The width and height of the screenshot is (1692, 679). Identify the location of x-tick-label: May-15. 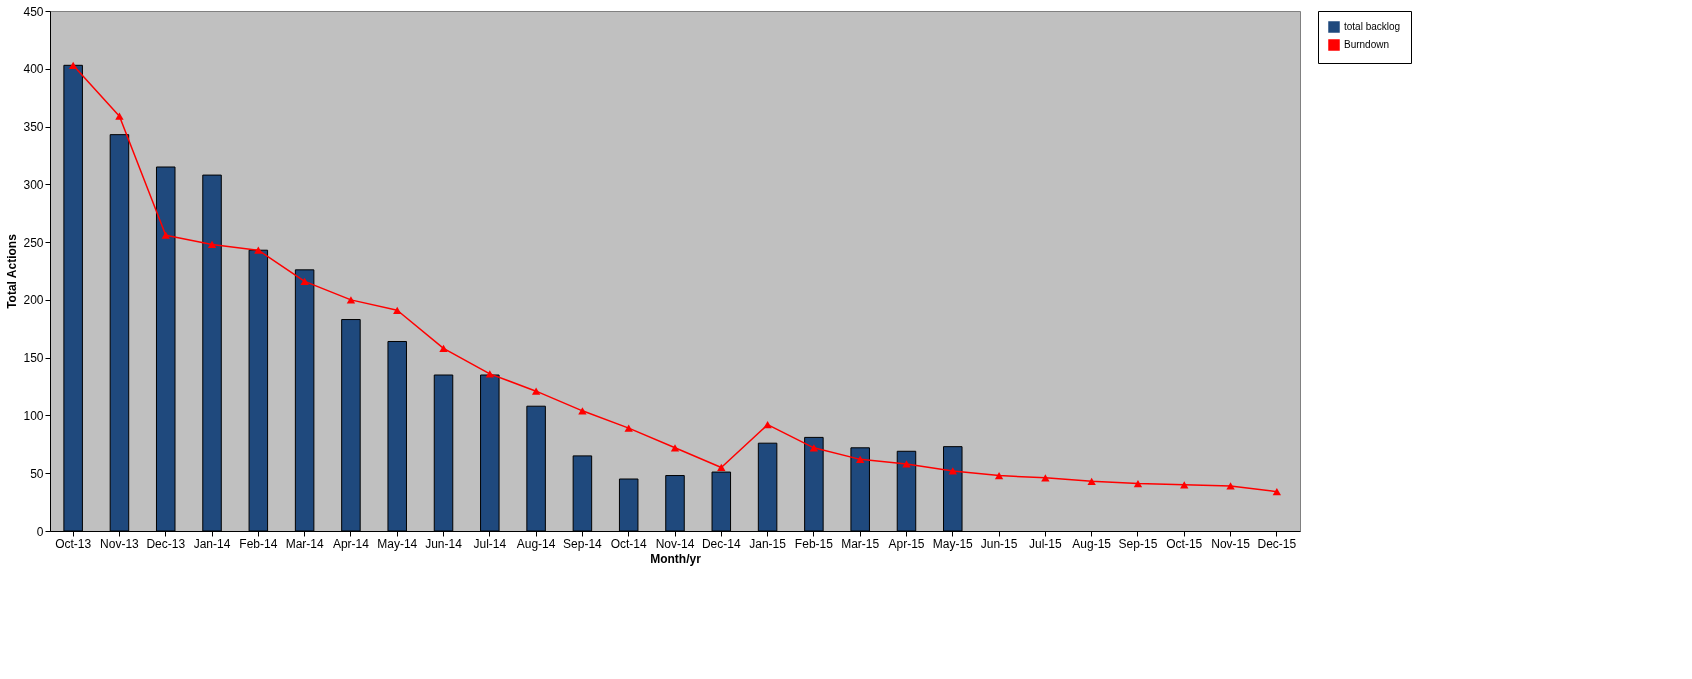
(953, 543).